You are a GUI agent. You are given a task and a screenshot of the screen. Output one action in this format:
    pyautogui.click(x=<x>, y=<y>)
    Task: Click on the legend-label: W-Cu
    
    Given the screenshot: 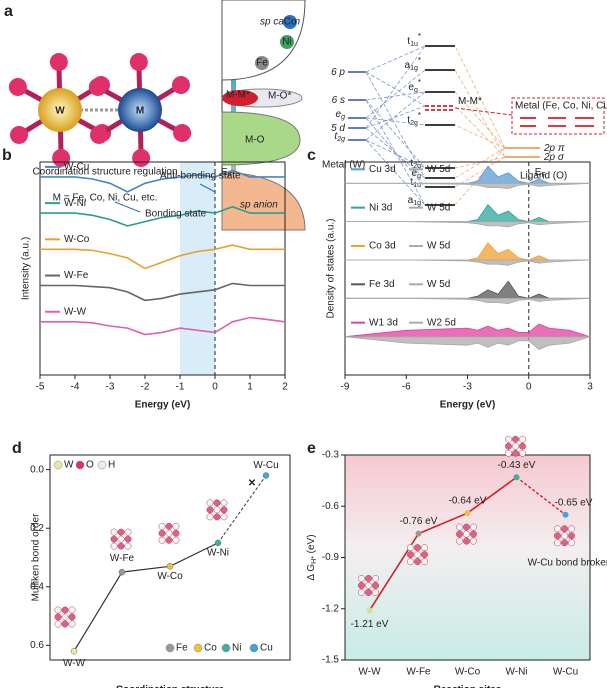 What is the action you would take?
    pyautogui.click(x=76, y=167)
    